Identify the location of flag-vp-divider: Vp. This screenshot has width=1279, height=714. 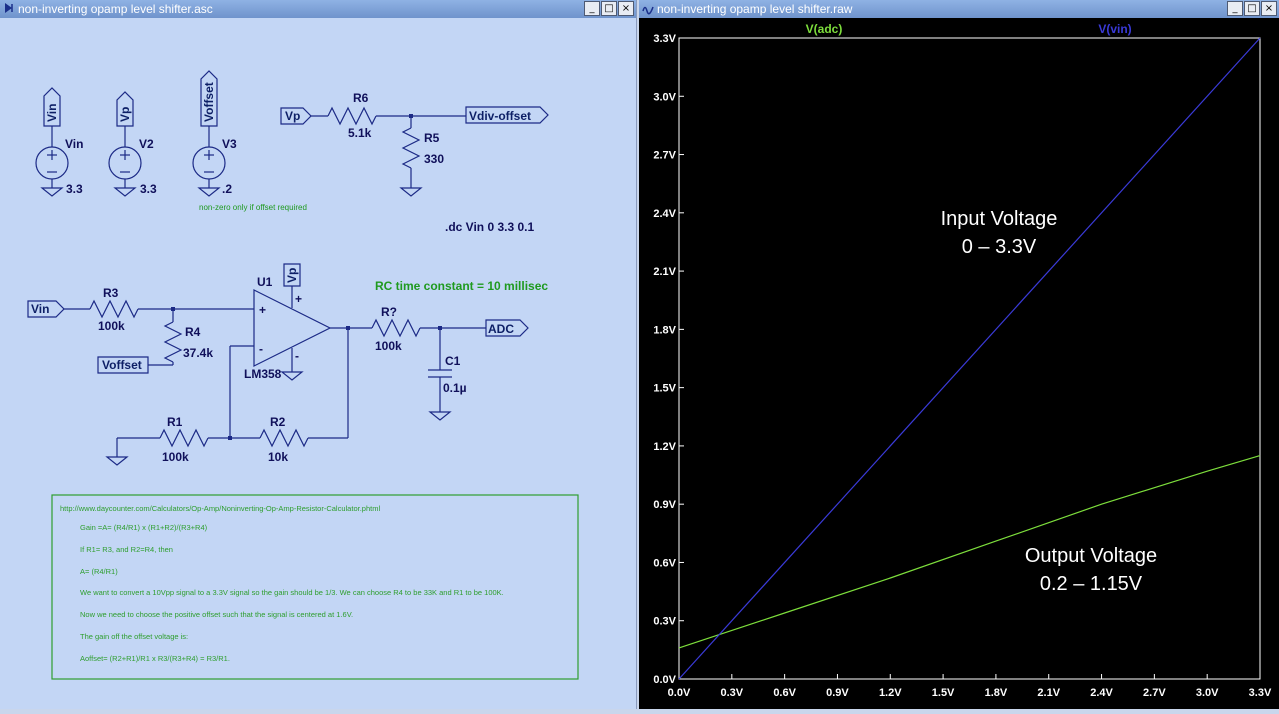
(292, 116).